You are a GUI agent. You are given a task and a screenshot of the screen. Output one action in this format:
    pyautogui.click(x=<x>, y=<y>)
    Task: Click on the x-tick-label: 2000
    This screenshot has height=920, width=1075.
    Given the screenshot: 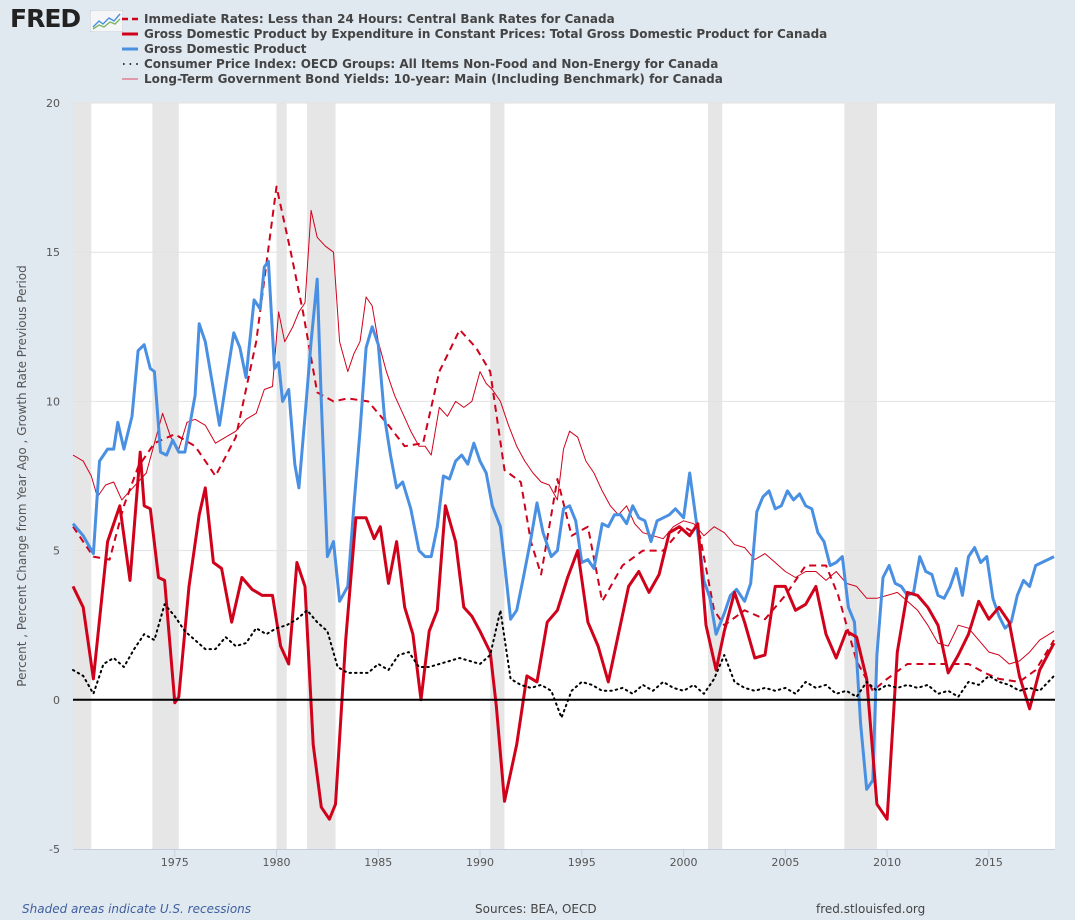 What is the action you would take?
    pyautogui.click(x=684, y=862)
    